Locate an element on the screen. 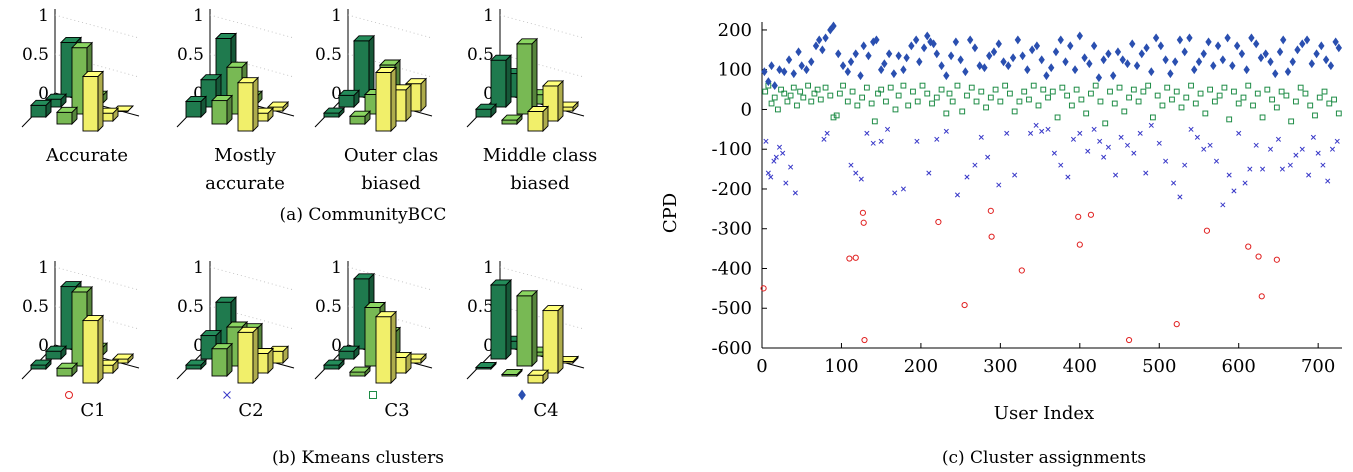 Image resolution: width=1353 pixels, height=472 pixels. x-tick-label: 200 is located at coordinates (921, 366).